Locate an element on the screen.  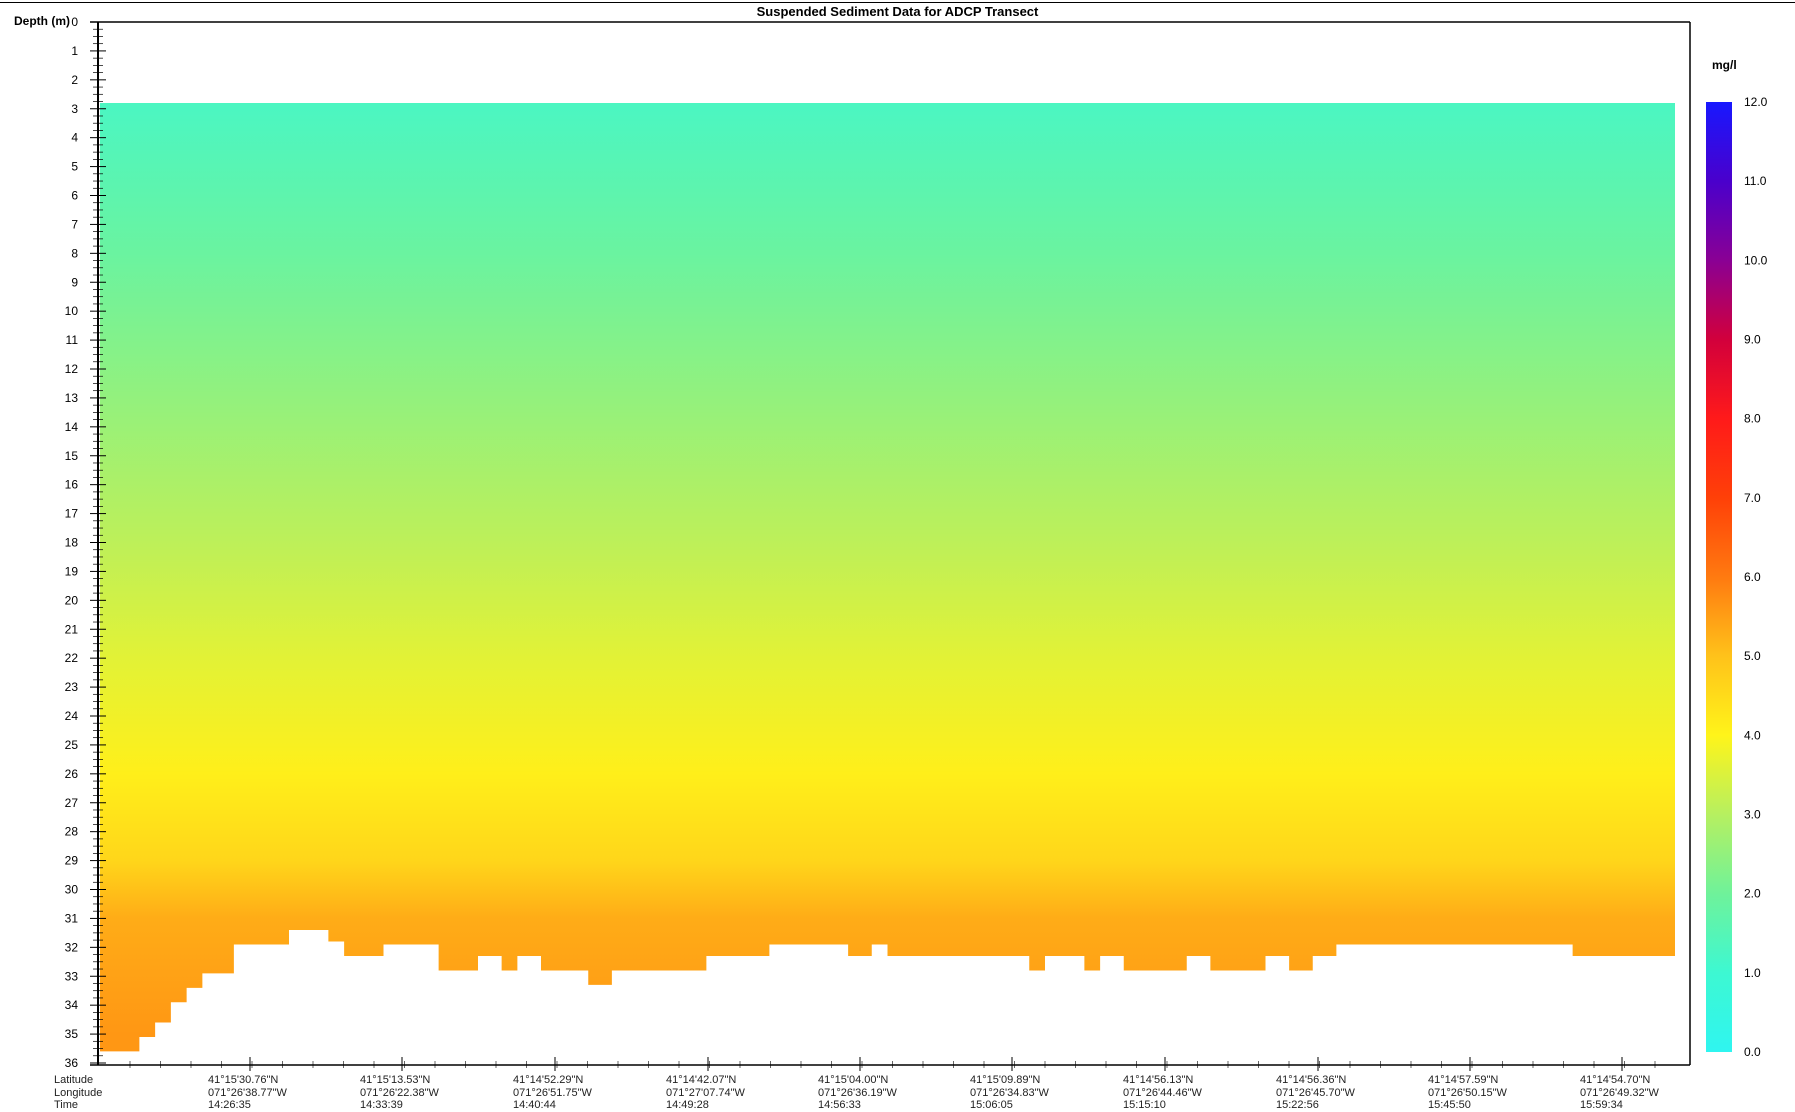
y-tick-label: 30 is located at coordinates (72, 890).